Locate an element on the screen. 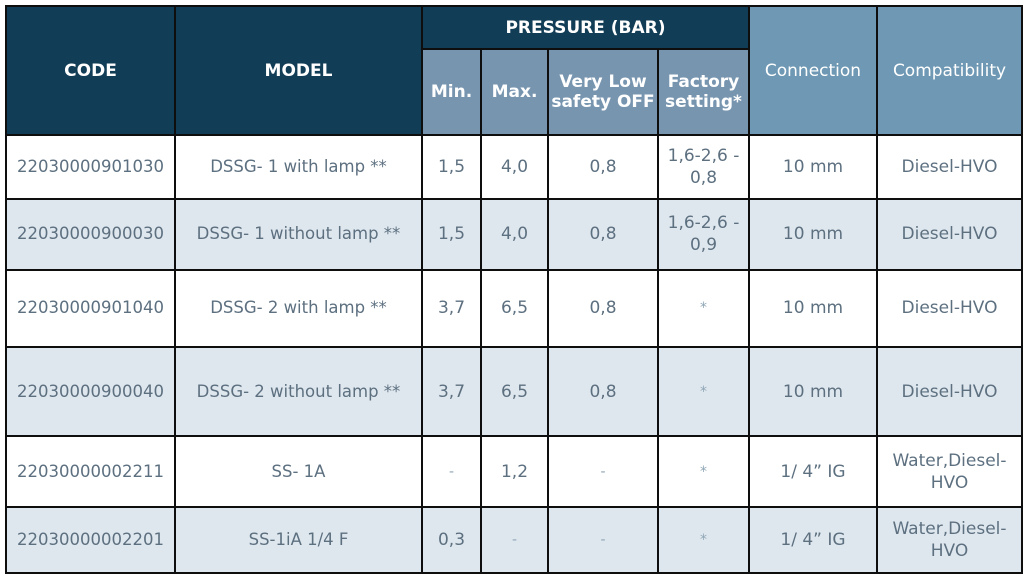  cell-max: - is located at coordinates (514, 540).